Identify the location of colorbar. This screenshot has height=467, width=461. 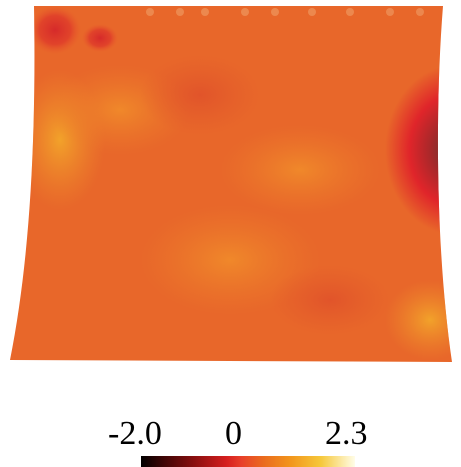
(248, 461).